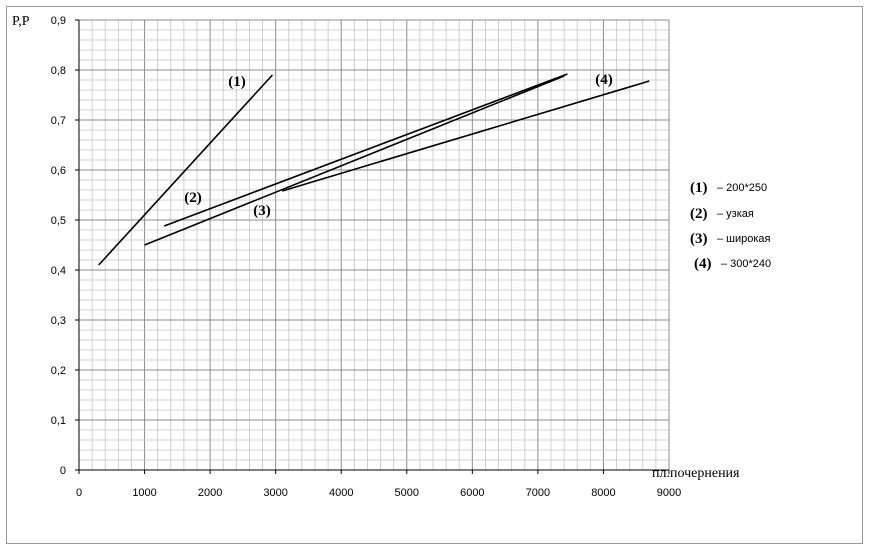 Image resolution: width=871 pixels, height=554 pixels. Describe the element at coordinates (58, 221) in the screenshot. I see `y-tick-label: 0,5` at that location.